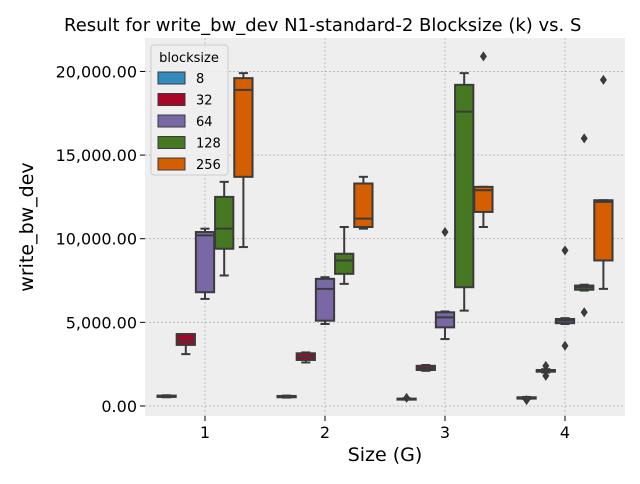 This screenshot has width=640, height=484. I want to click on x-tick-label: 1, so click(205, 432).